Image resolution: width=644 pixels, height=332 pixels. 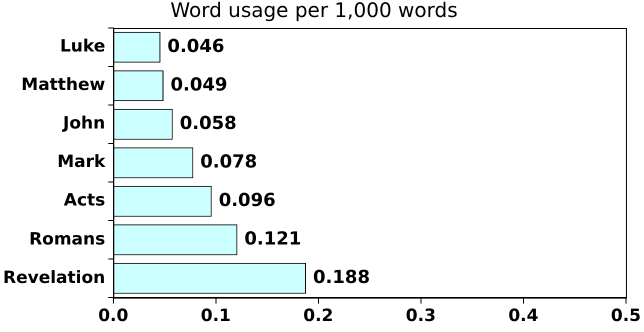 I want to click on x-tick-label: 0.3, so click(x=421, y=316).